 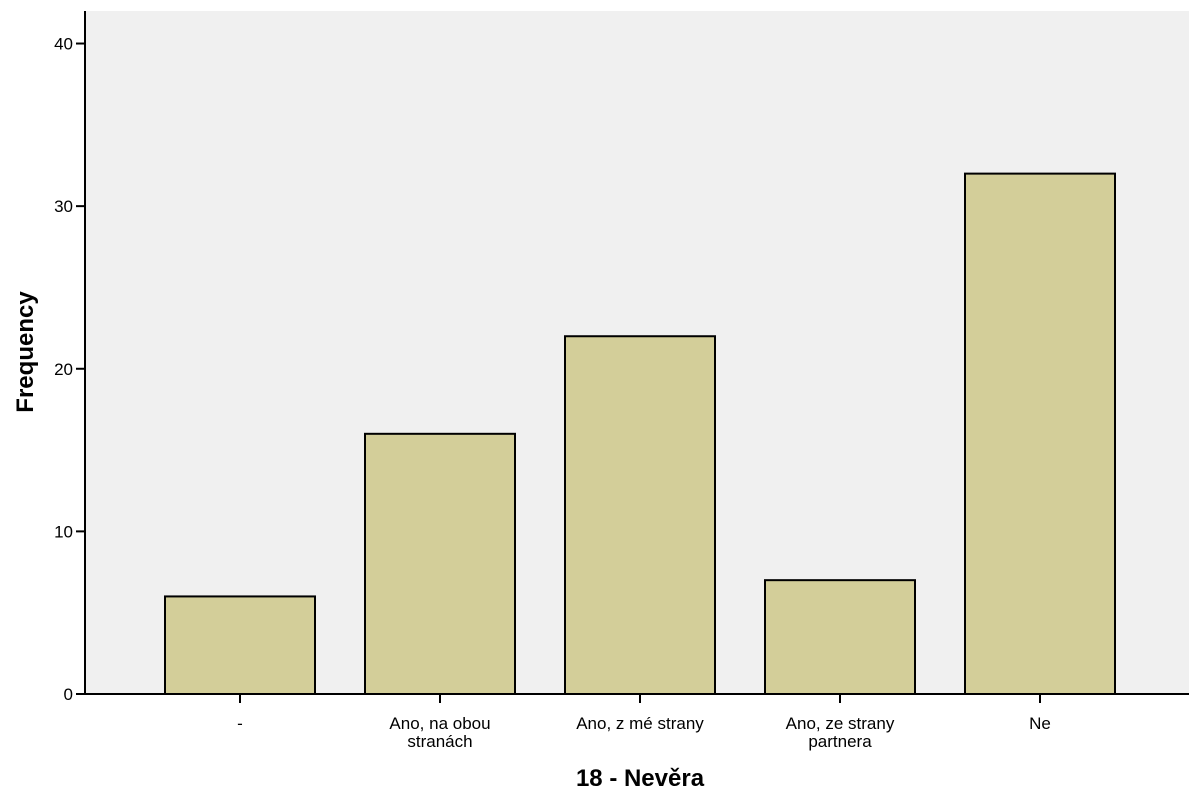 What do you see at coordinates (439, 723) in the screenshot?
I see `x-tick-label-line: Ano, na obou` at bounding box center [439, 723].